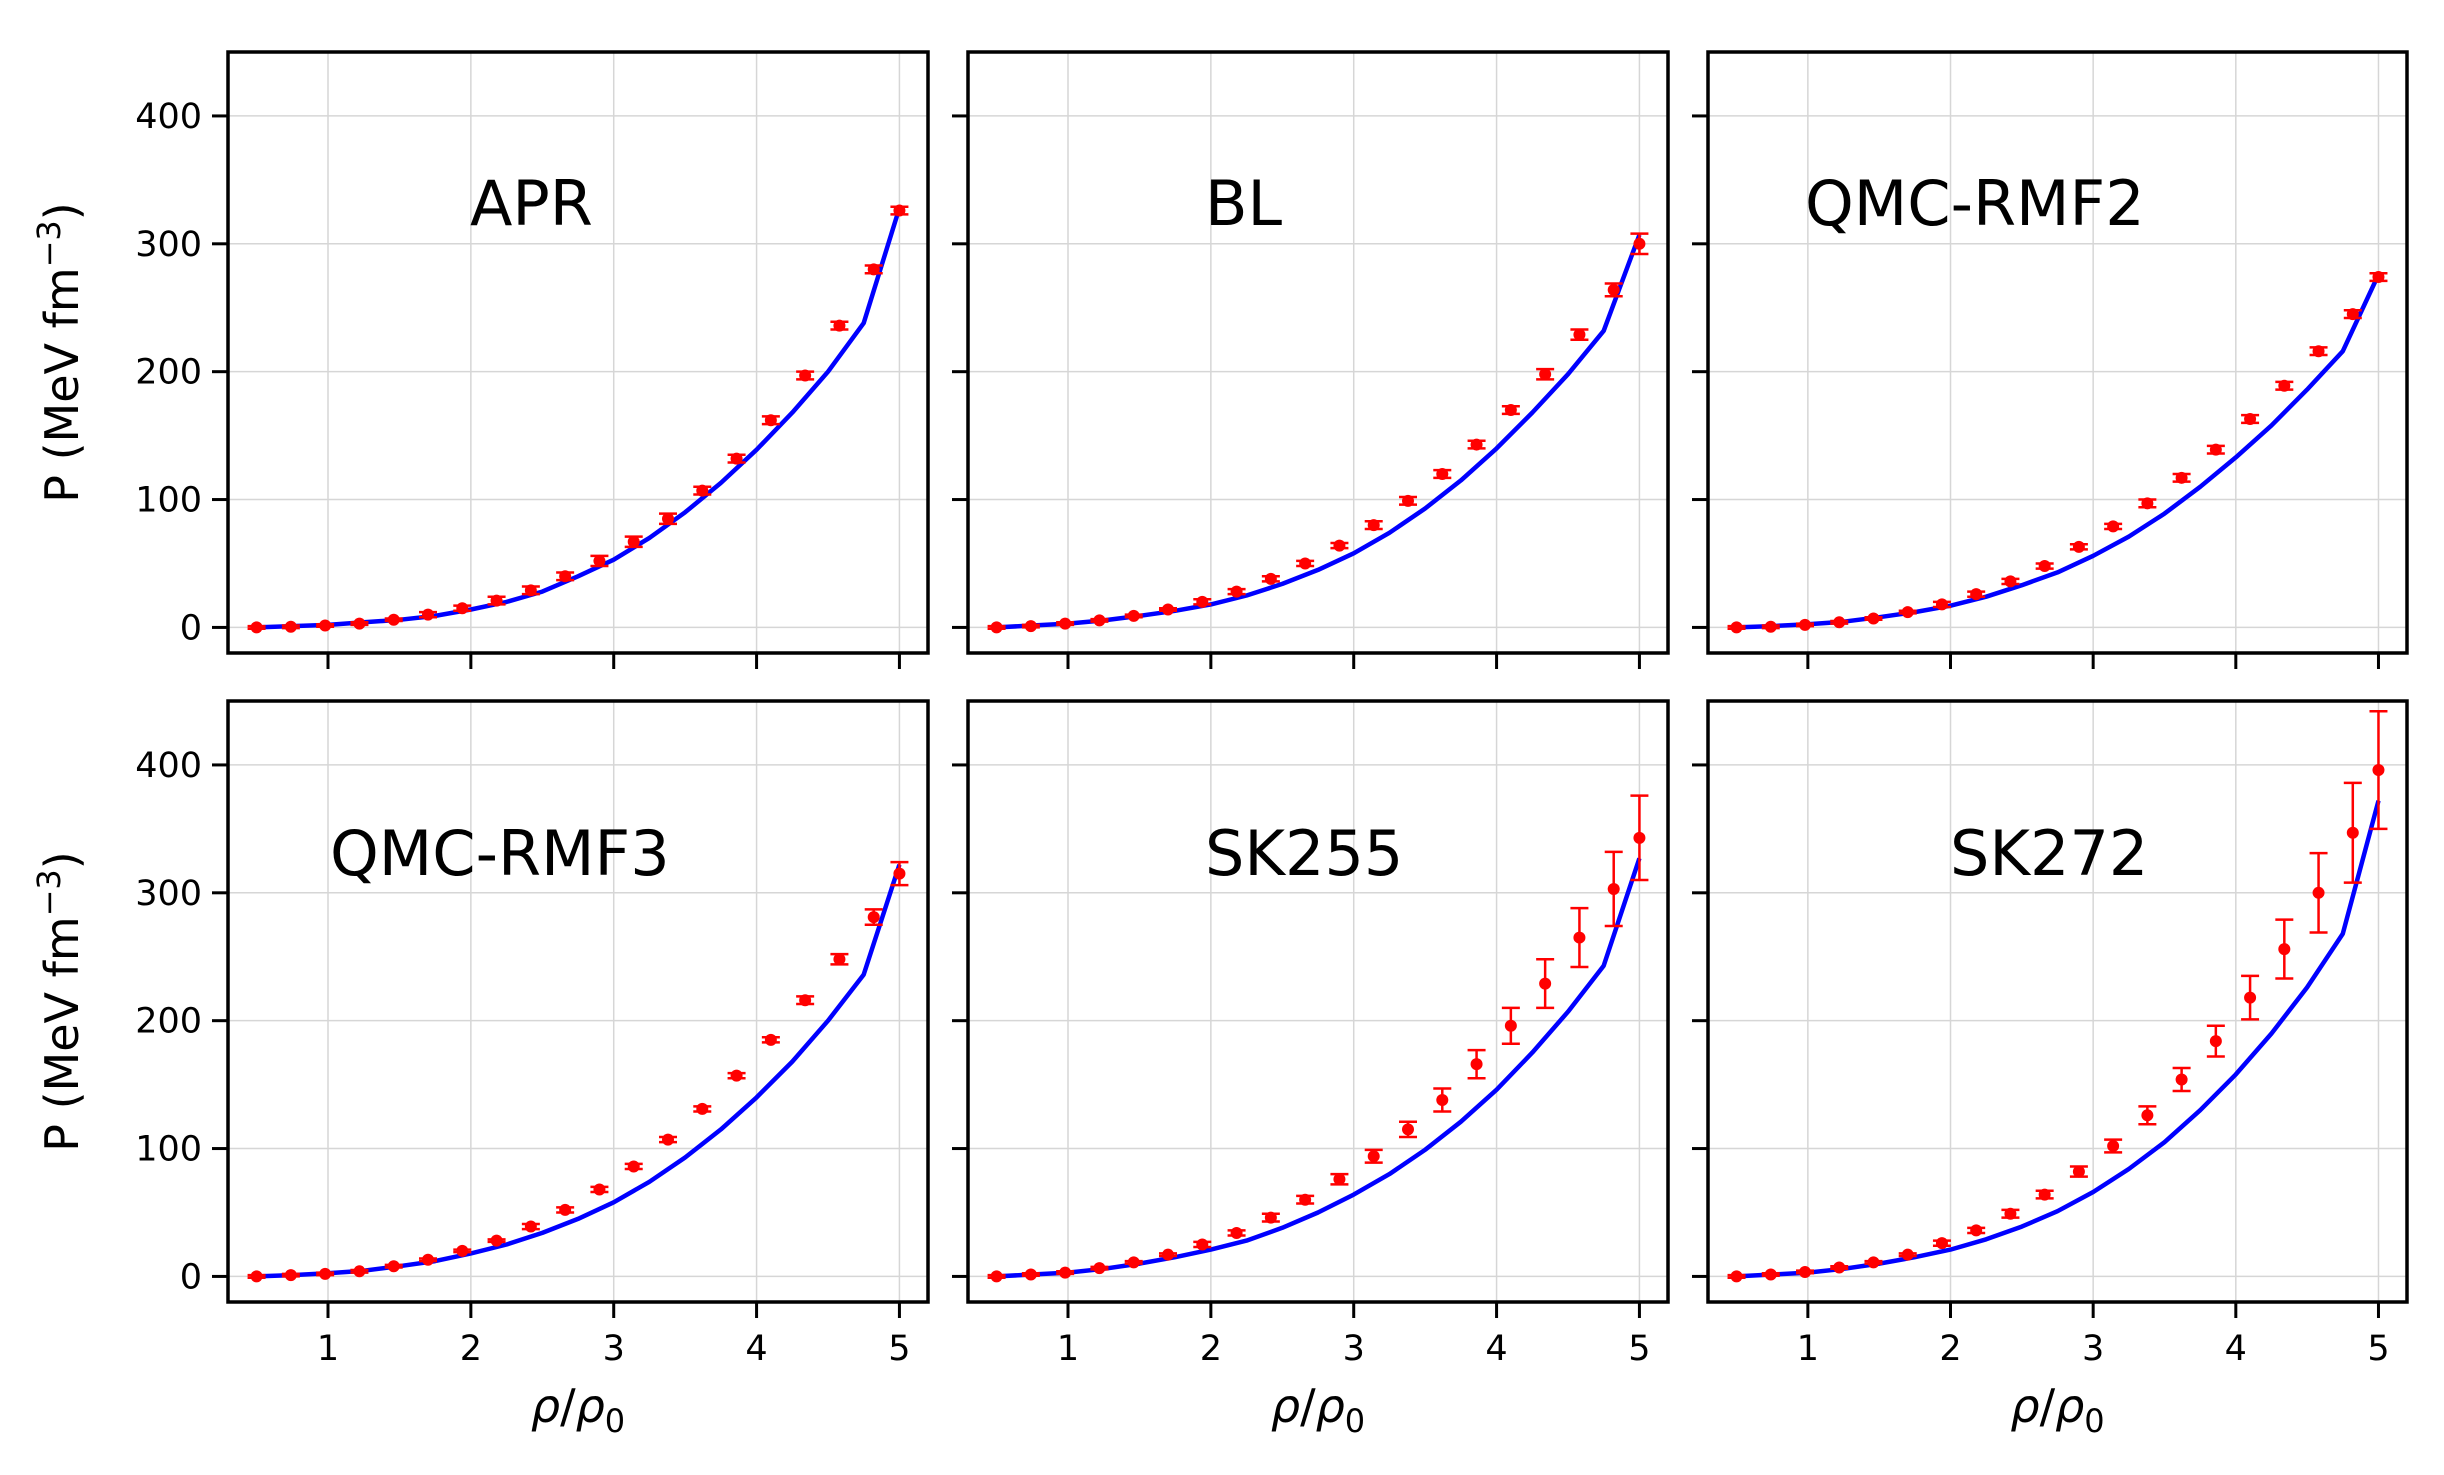 The width and height of the screenshot is (2444, 1475). I want to click on panel-title: QMC-RMF3, so click(500, 853).